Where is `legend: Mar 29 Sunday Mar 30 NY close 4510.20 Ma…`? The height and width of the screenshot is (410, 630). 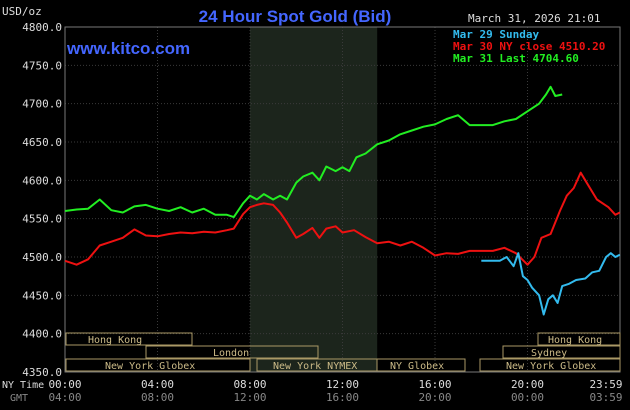 legend: Mar 29 Sunday Mar 30 NY close 4510.20 Ma… is located at coordinates (529, 46).